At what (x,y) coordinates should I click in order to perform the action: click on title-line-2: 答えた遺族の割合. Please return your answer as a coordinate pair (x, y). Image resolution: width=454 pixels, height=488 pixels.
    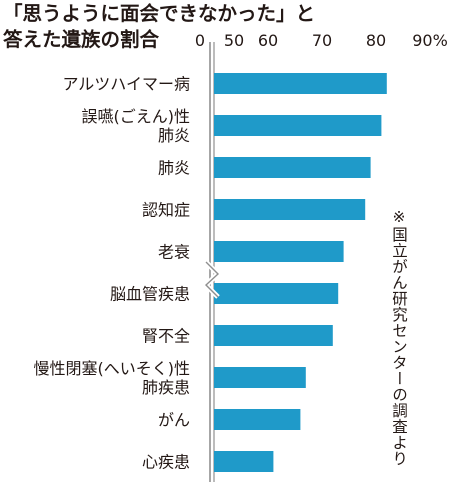
    Looking at the image, I should click on (81, 39).